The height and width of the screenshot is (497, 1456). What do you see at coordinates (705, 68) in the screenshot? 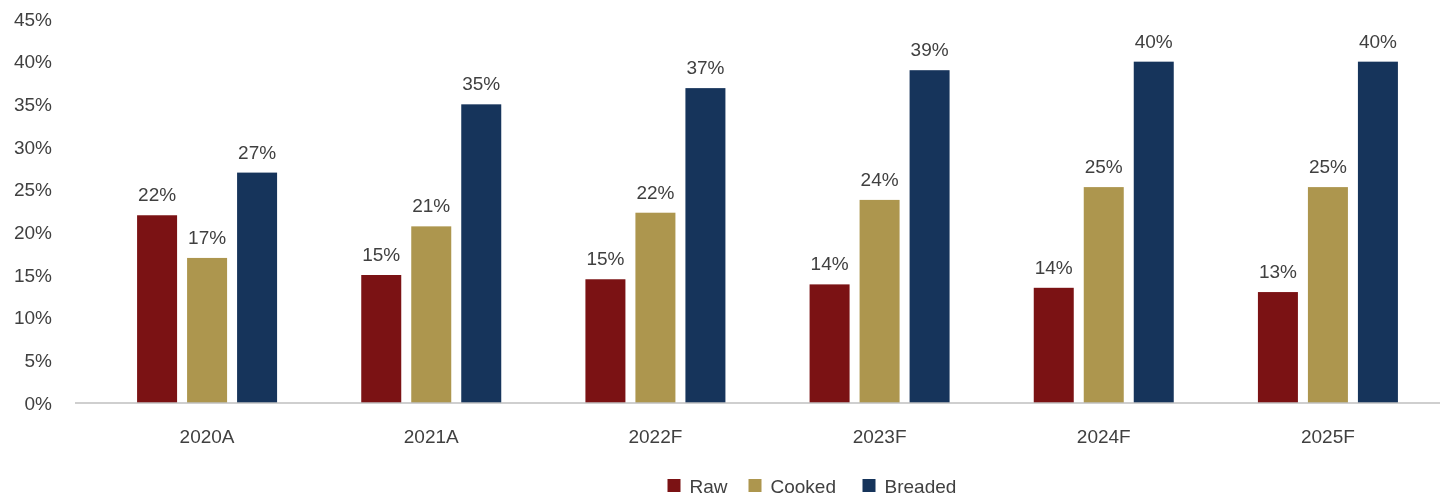
I see `data-label: 37%` at bounding box center [705, 68].